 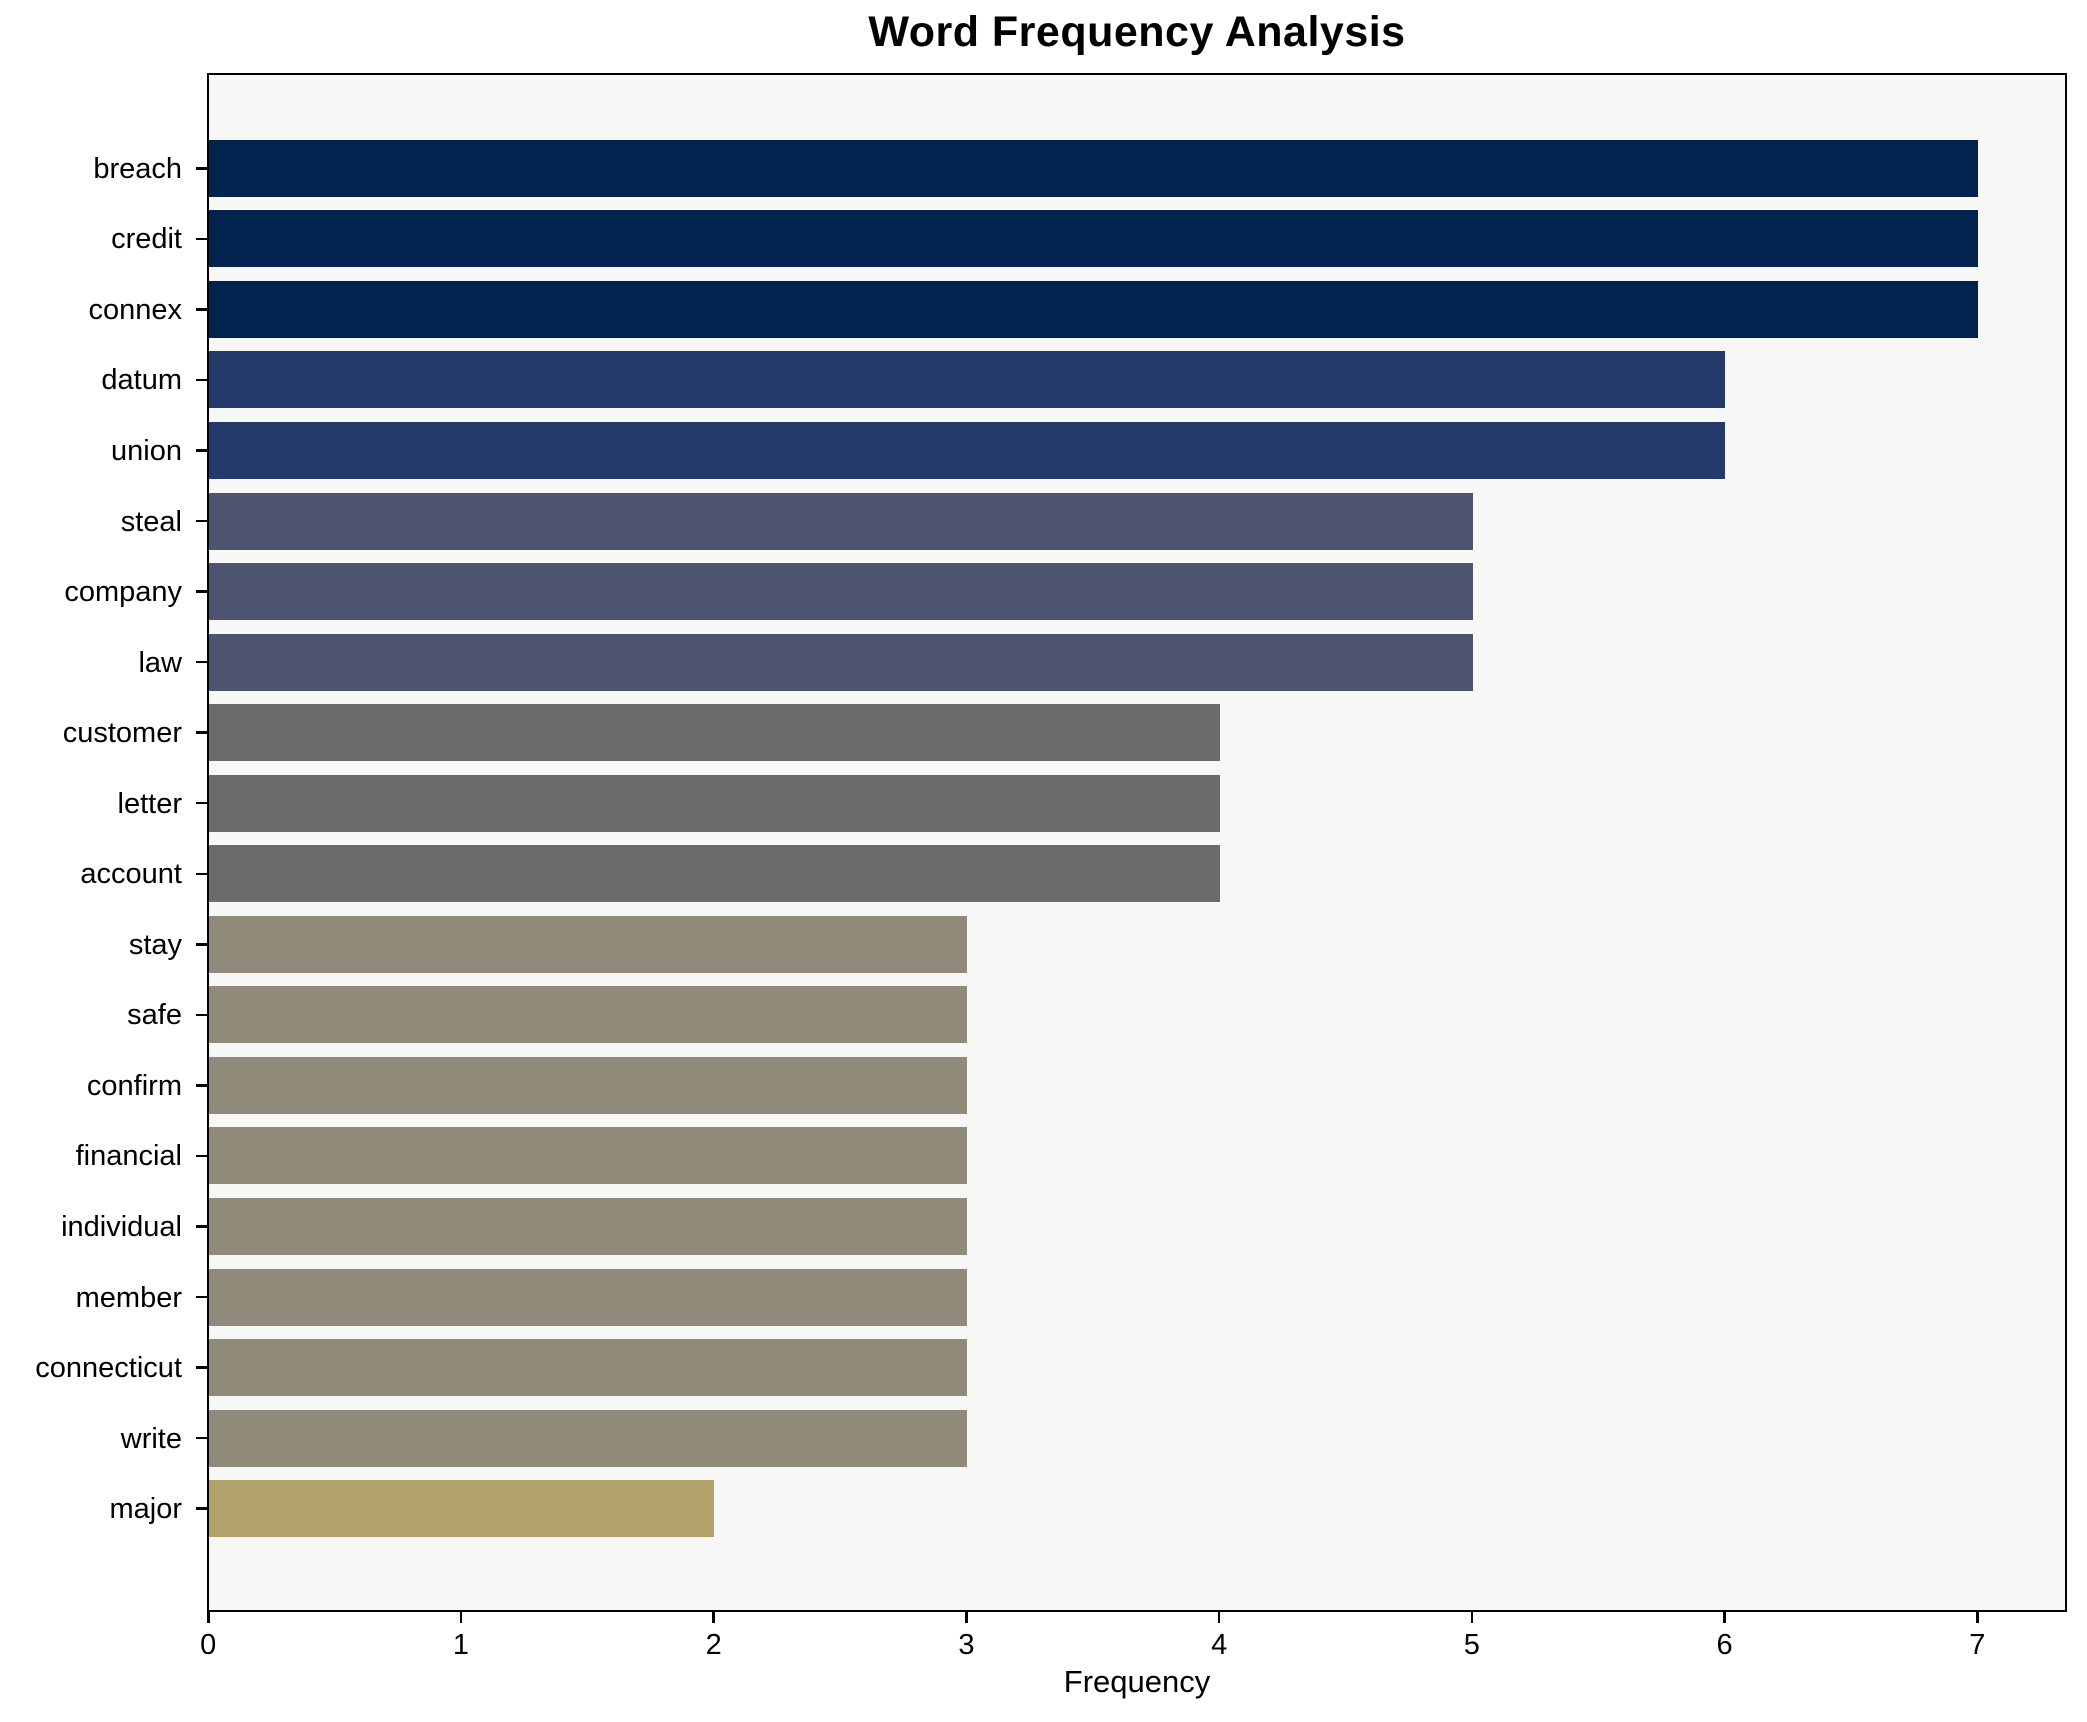 I want to click on y-tick-label: company, so click(x=123, y=592).